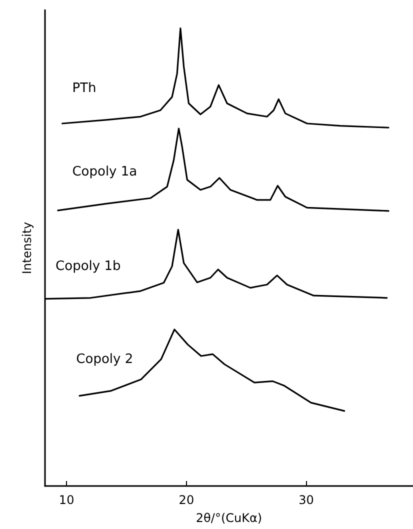 Image resolution: width=413 pixels, height=529 pixels. I want to click on series-label: Copoly 1b, so click(88, 266).